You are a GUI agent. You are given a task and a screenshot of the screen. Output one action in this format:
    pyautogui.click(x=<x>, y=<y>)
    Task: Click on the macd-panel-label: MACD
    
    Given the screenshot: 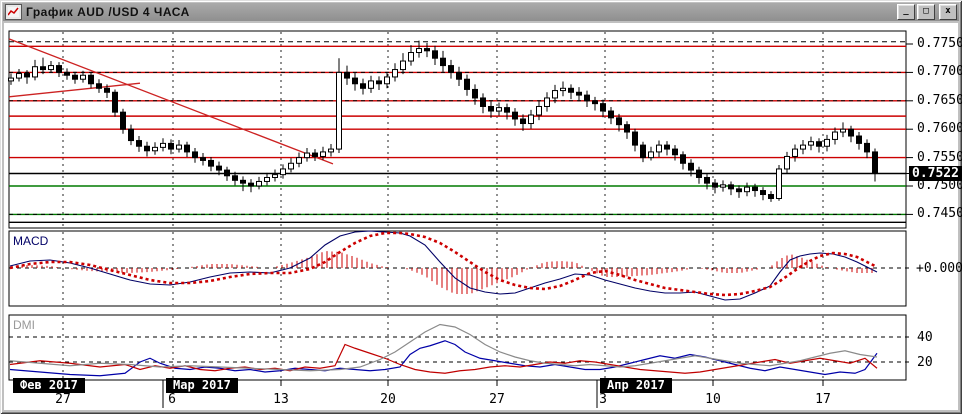 What is the action you would take?
    pyautogui.click(x=31, y=241)
    